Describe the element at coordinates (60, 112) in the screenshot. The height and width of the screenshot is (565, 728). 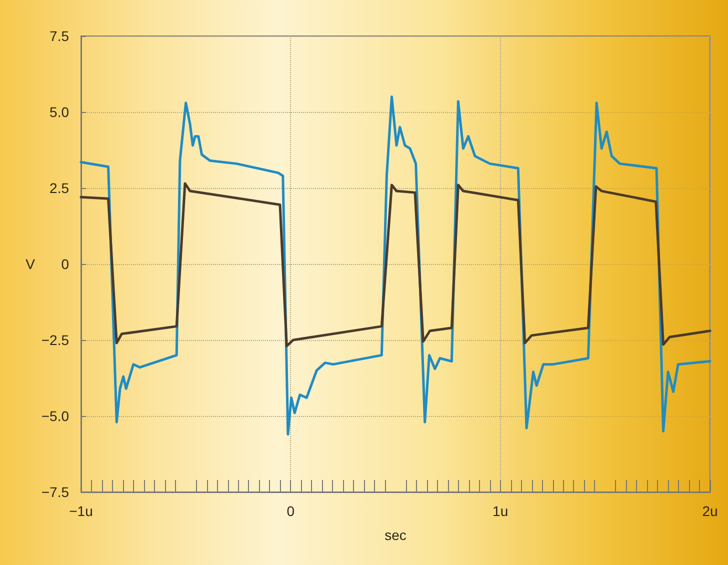
I see `y-tick-label: 5.0` at that location.